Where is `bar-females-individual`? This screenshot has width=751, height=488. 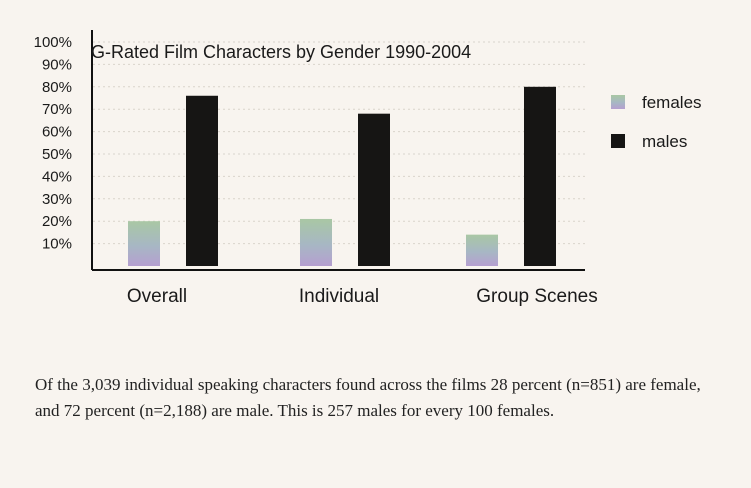
bar-females-individual is located at coordinates (316, 242).